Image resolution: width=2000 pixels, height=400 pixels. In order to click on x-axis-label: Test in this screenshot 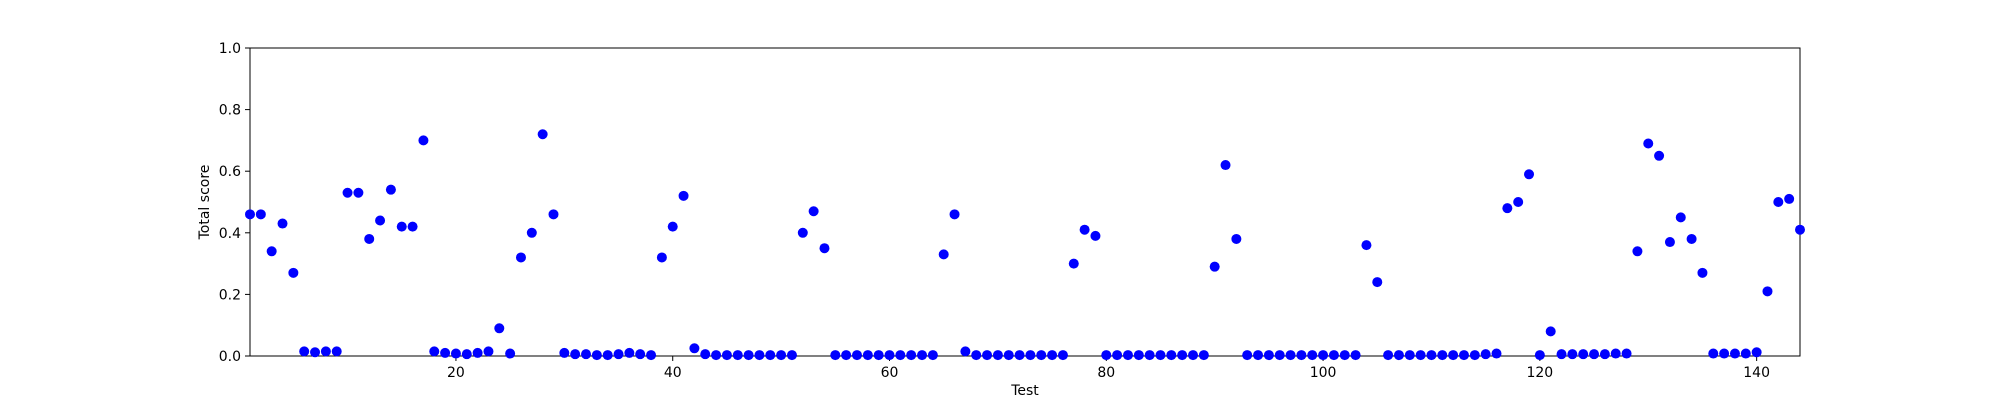, I will do `click(1024, 391)`.